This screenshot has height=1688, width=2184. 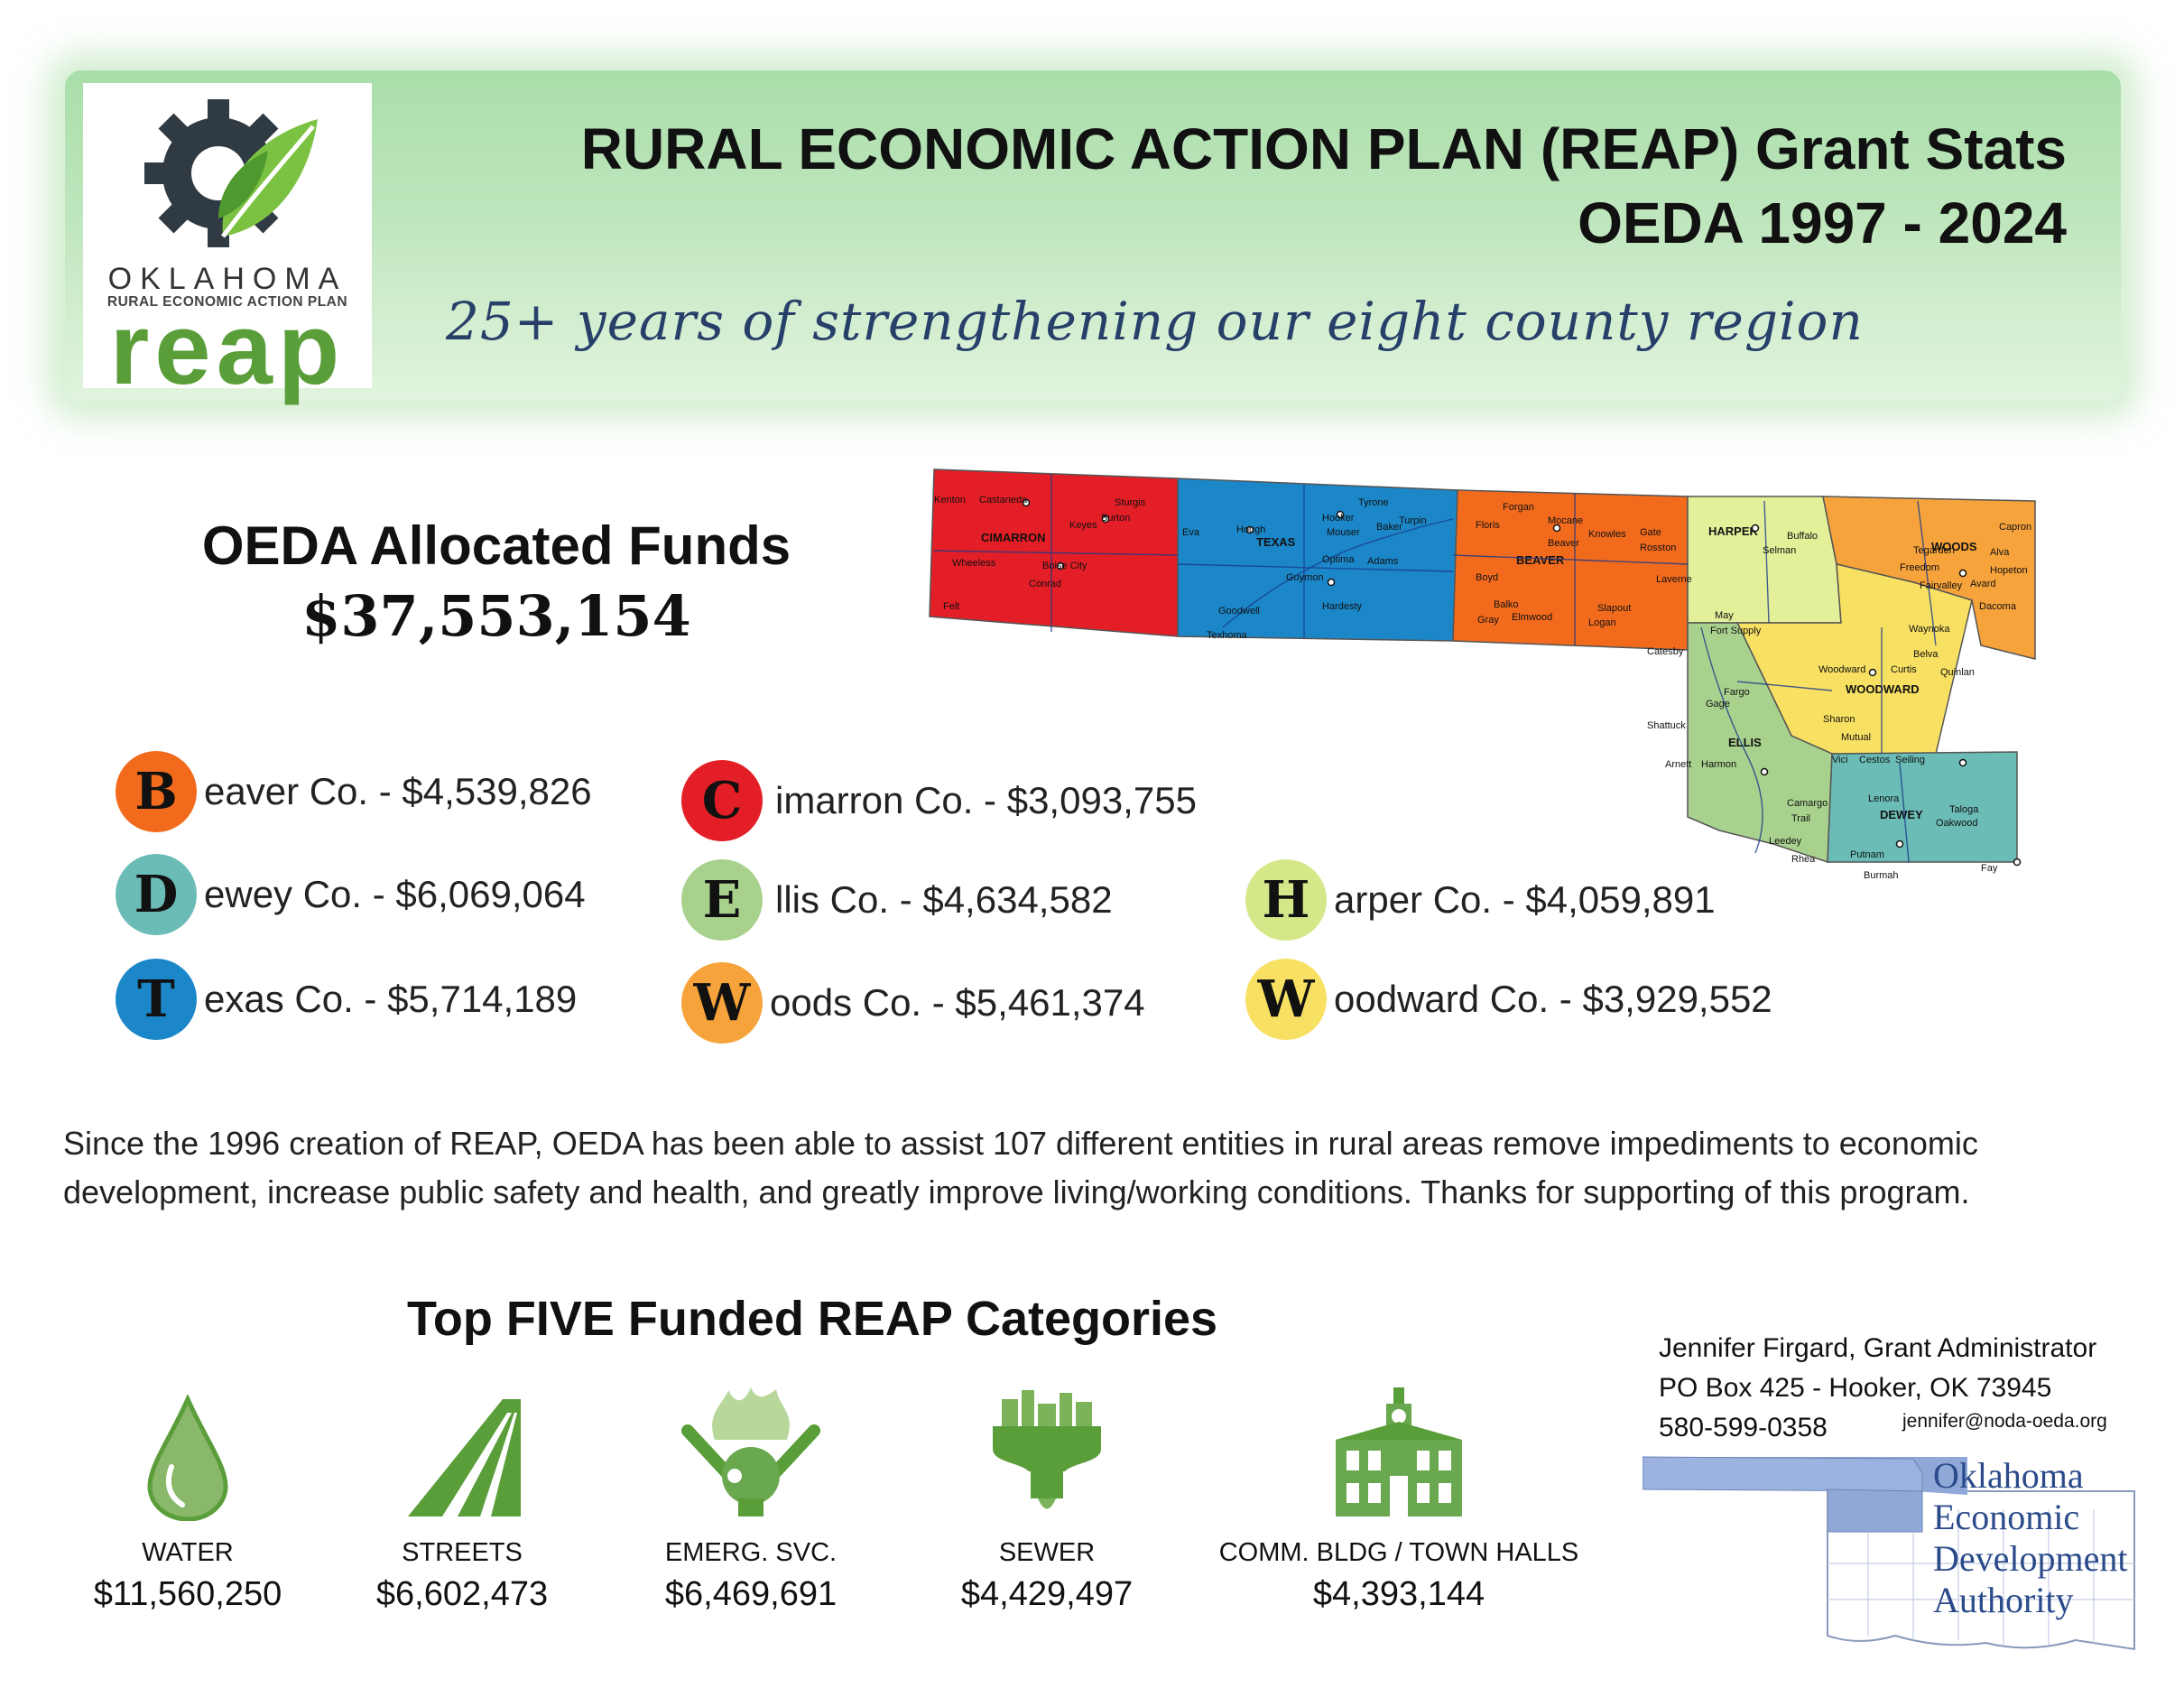 What do you see at coordinates (1130, 503) in the screenshot?
I see `map-town-label: Sturgis` at bounding box center [1130, 503].